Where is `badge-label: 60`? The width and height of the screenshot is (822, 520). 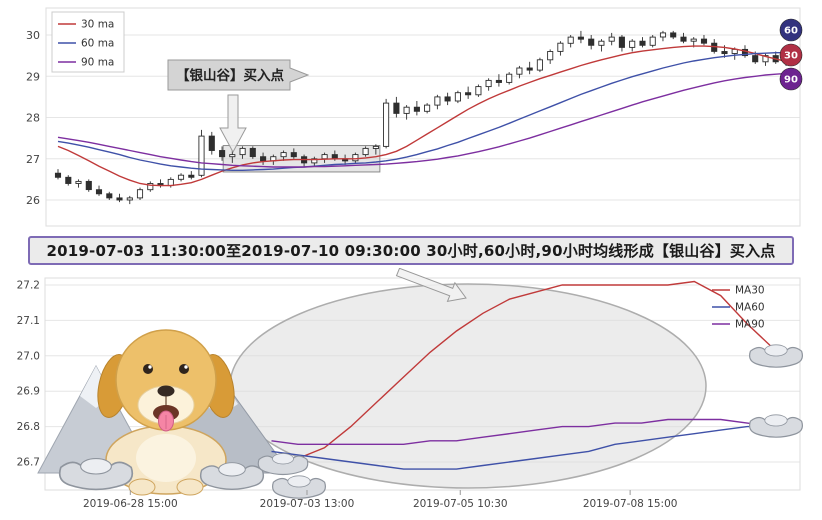 badge-label: 60 is located at coordinates (791, 31).